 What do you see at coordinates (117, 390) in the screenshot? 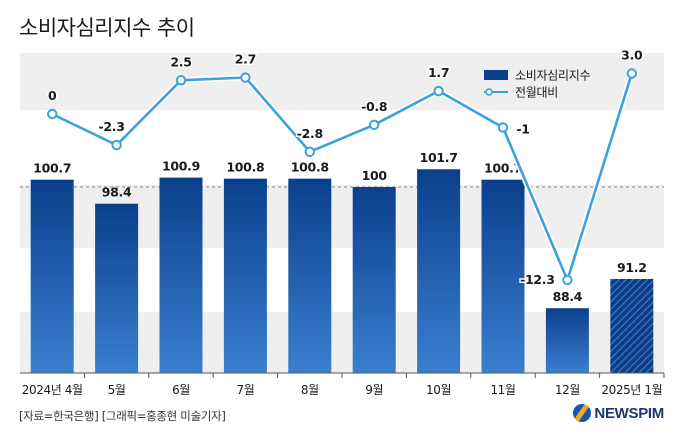
I see `x-tick-label: 5월` at bounding box center [117, 390].